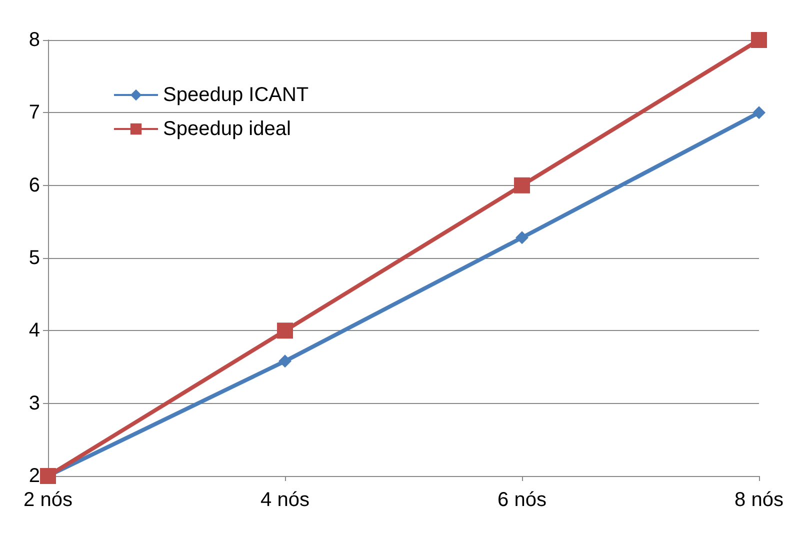 Image resolution: width=803 pixels, height=550 pixels. What do you see at coordinates (522, 500) in the screenshot?
I see `x-tick-label: 6 nós` at bounding box center [522, 500].